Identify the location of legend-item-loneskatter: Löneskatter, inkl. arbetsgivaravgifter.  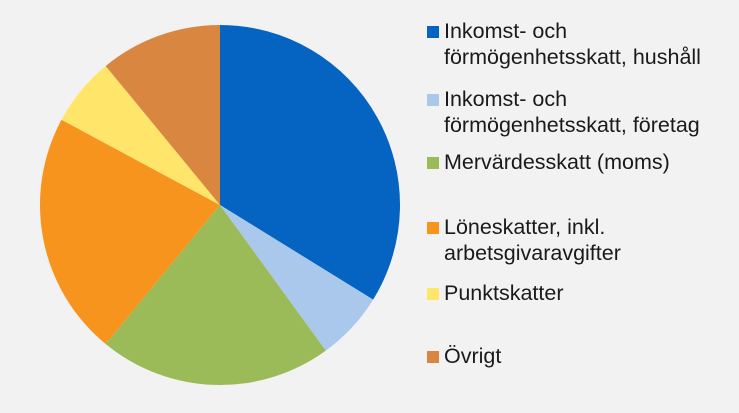
(524, 240).